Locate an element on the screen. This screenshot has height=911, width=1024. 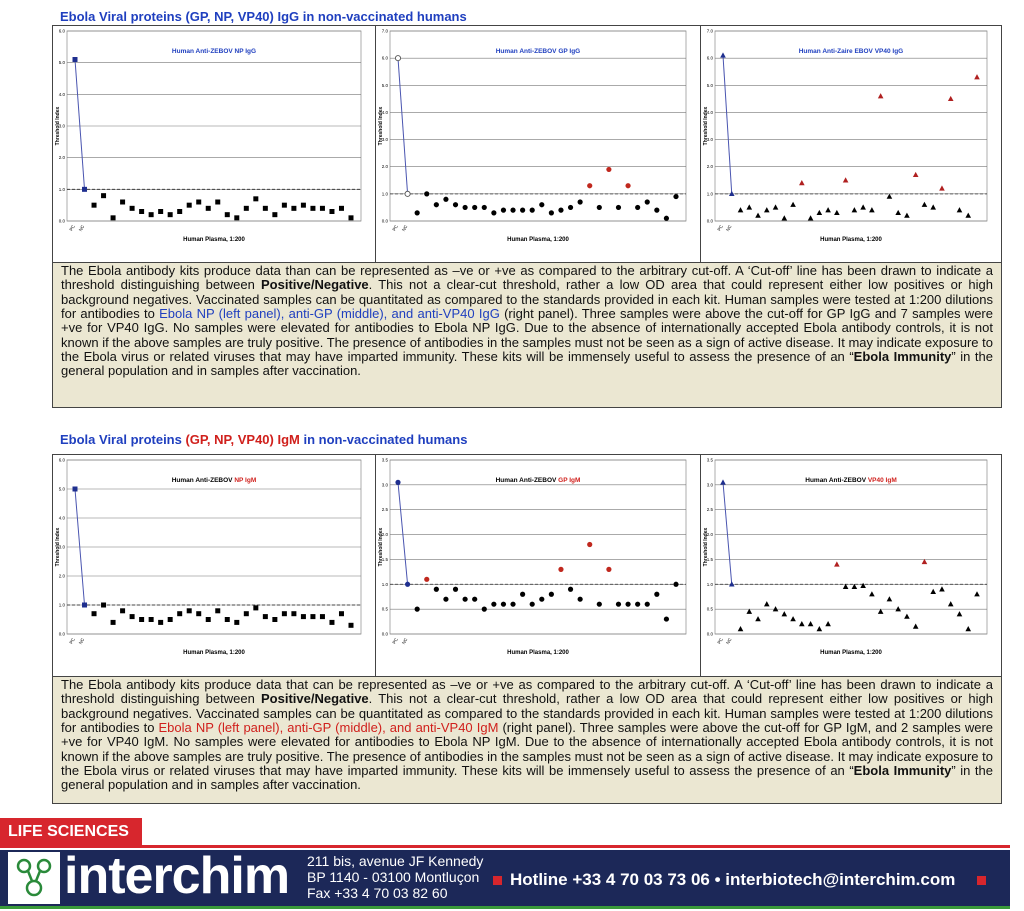
chart-title: Human Anti-ZEBOV NP IgG is located at coordinates (214, 51).